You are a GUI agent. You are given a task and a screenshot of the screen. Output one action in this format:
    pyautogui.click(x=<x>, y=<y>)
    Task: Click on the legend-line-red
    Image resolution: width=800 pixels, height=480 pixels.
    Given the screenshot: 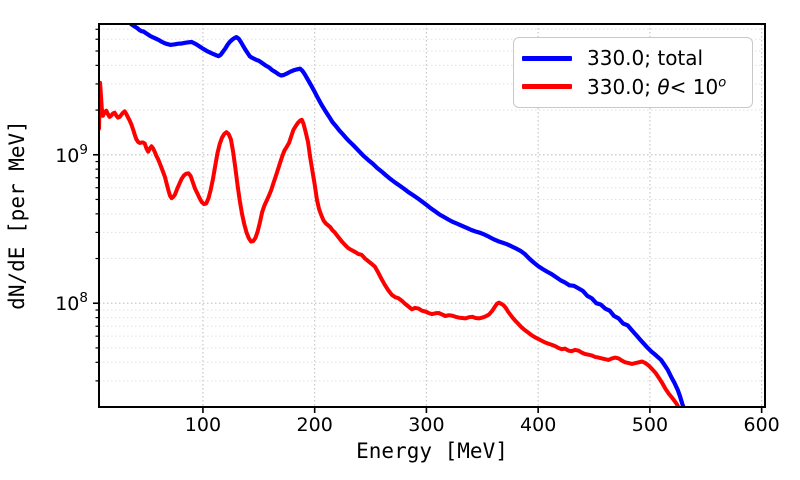 What is the action you would take?
    pyautogui.click(x=547, y=86)
    